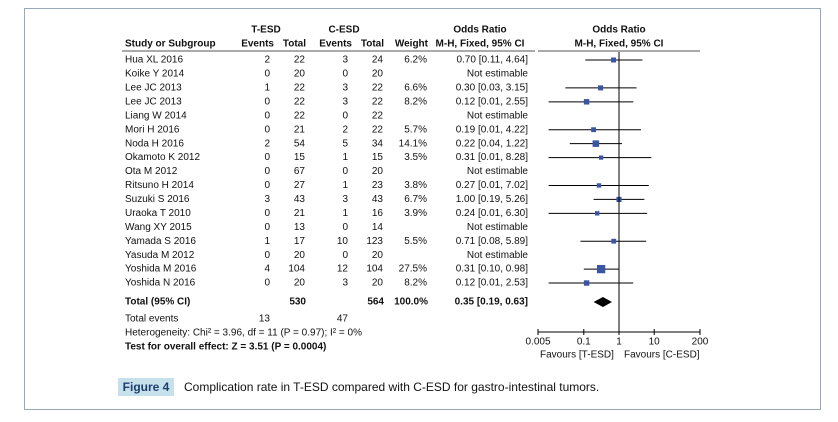 This screenshot has width=838, height=422. I want to click on total-t: 530, so click(297, 302).